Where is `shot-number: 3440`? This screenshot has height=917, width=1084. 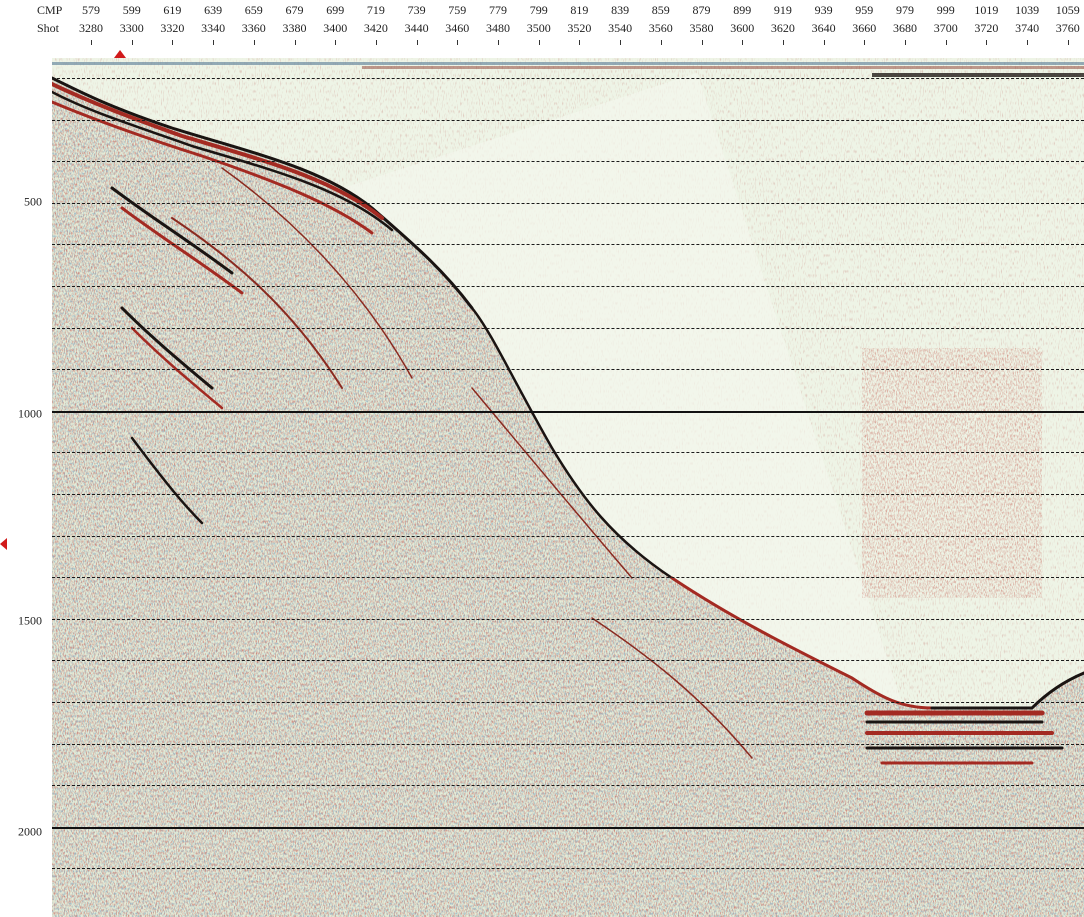
shot-number: 3440 is located at coordinates (416, 28).